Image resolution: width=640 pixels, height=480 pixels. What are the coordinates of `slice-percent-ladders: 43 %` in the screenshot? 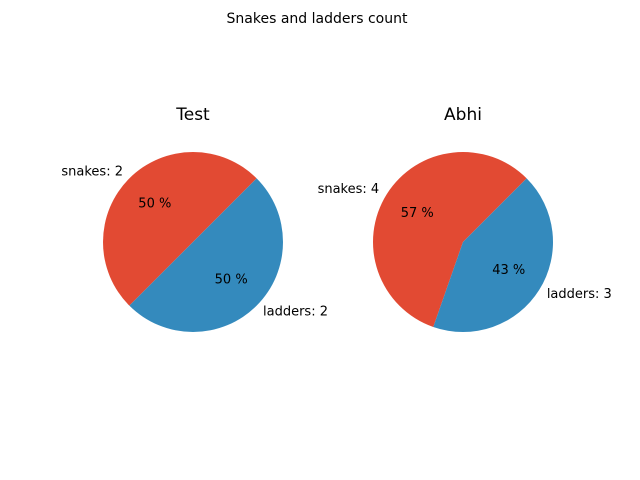 It's located at (508, 270).